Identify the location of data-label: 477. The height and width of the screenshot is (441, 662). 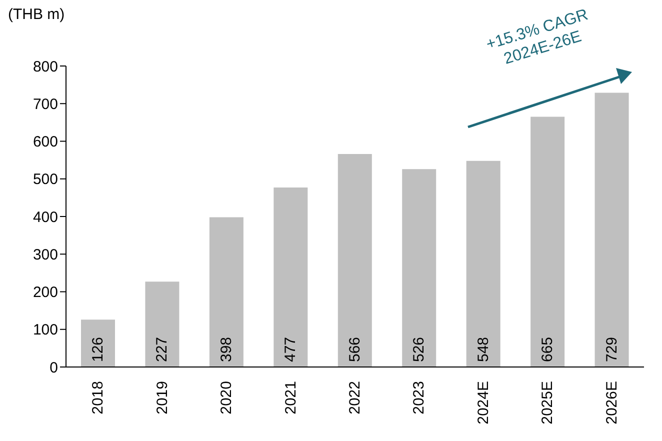
(291, 349).